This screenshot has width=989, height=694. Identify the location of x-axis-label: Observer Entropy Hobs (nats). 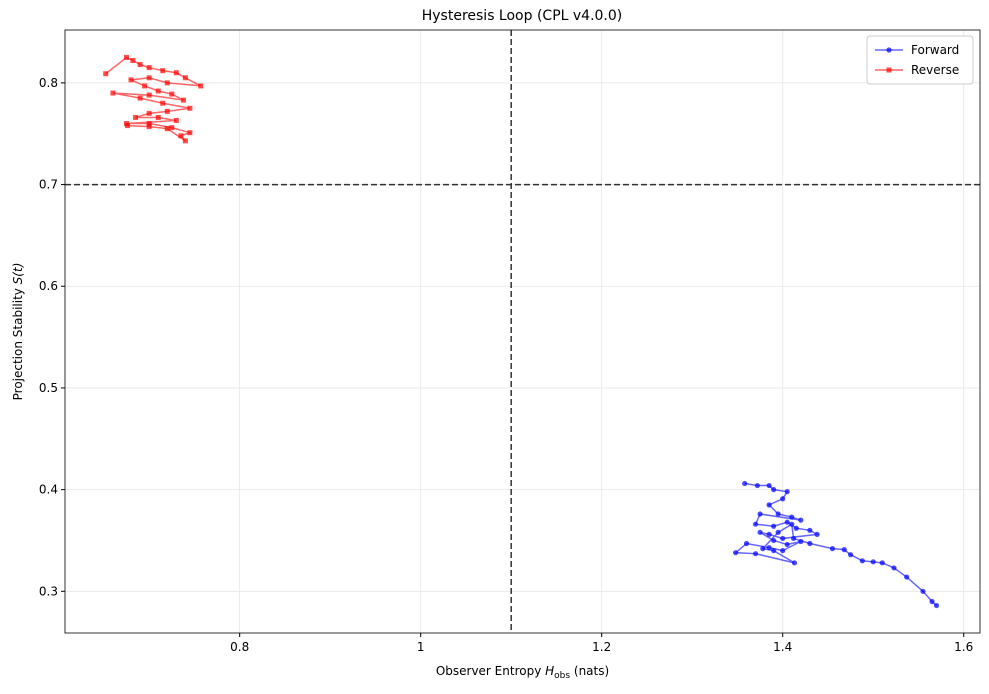
(522, 672).